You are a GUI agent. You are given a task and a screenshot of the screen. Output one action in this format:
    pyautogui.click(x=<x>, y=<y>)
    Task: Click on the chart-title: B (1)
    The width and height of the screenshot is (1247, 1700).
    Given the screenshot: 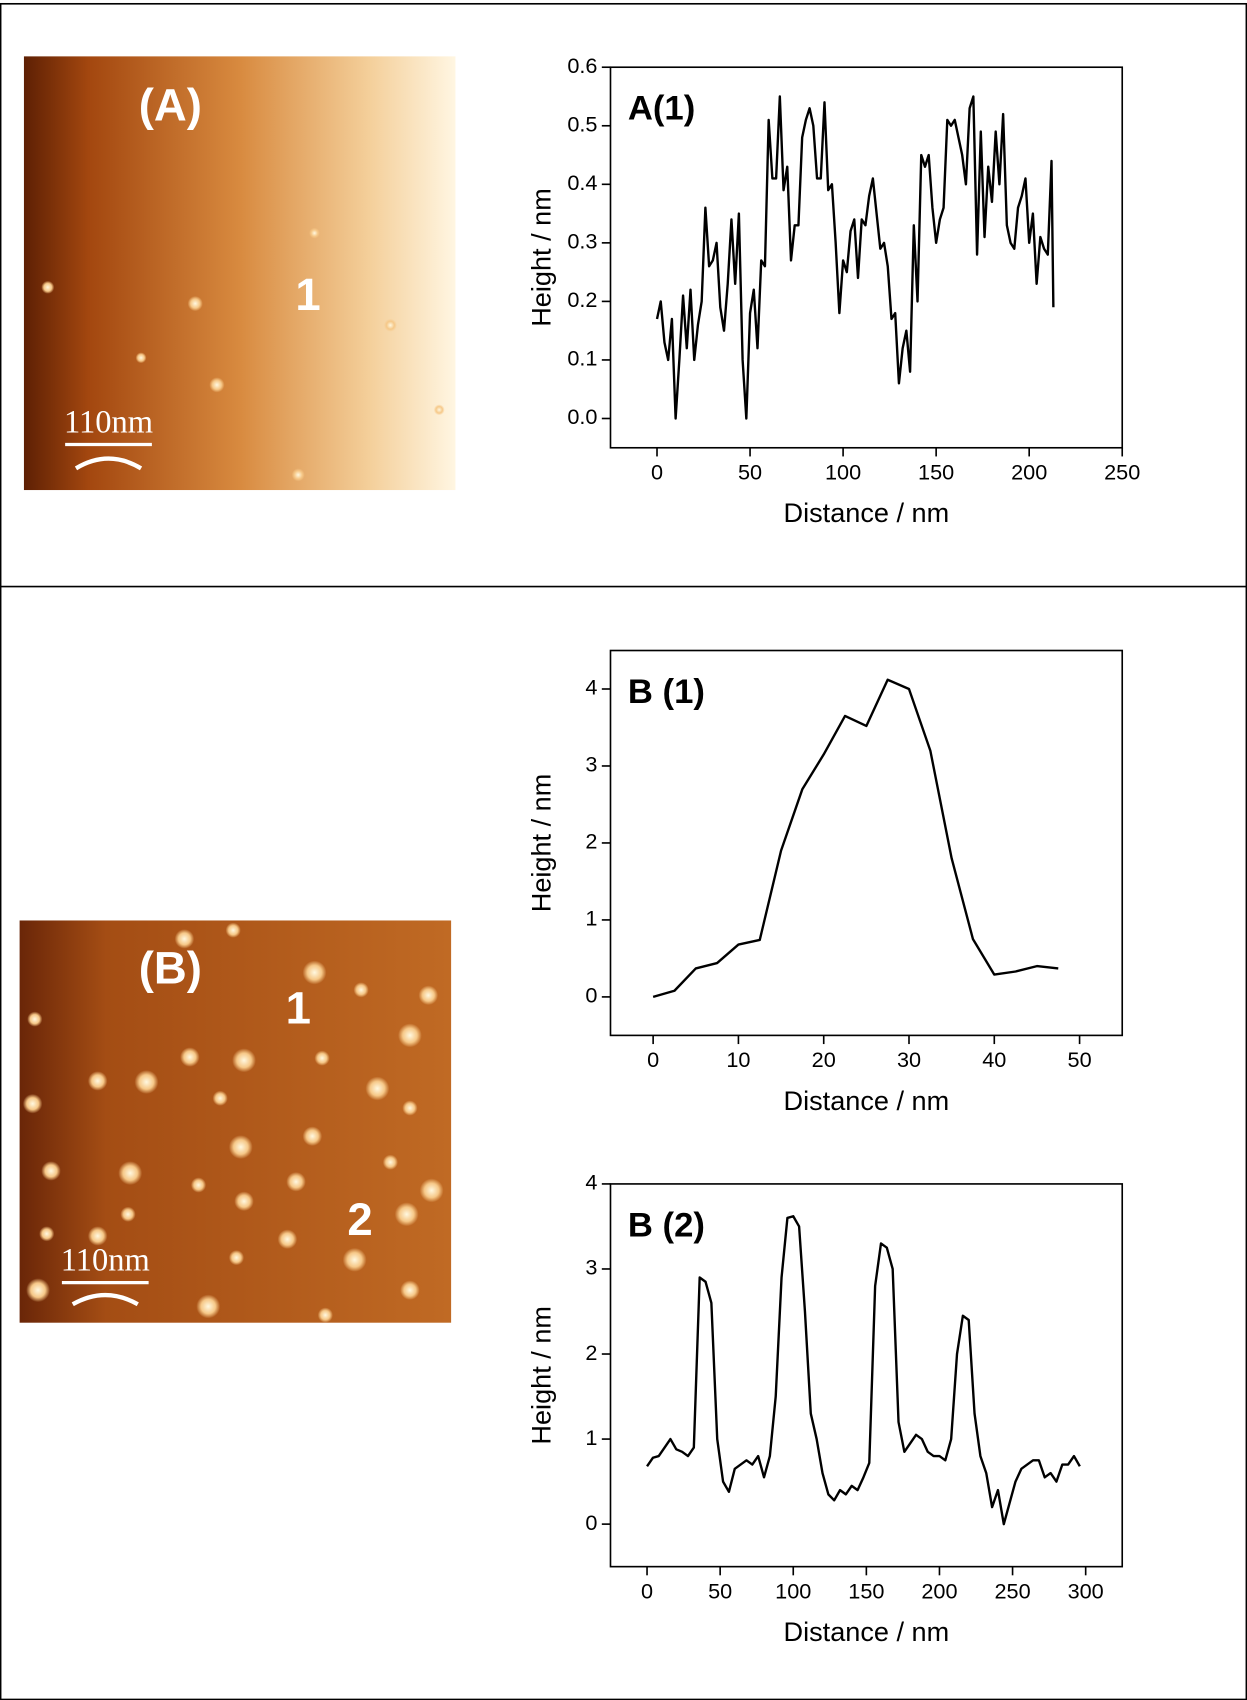 What is the action you would take?
    pyautogui.click(x=666, y=692)
    